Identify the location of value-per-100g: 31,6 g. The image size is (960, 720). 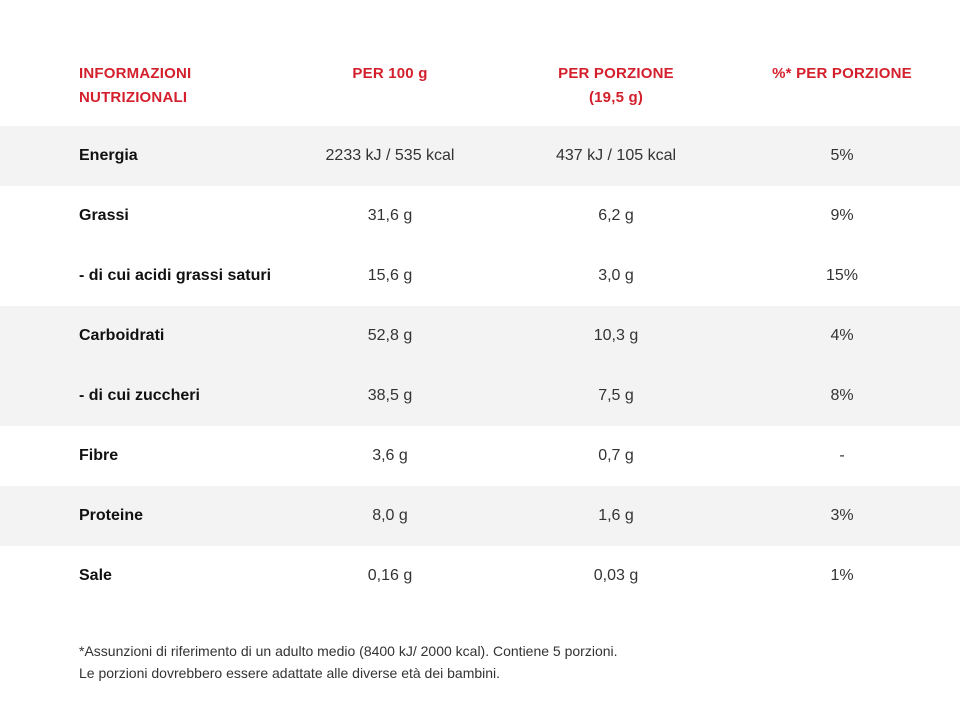
(390, 215).